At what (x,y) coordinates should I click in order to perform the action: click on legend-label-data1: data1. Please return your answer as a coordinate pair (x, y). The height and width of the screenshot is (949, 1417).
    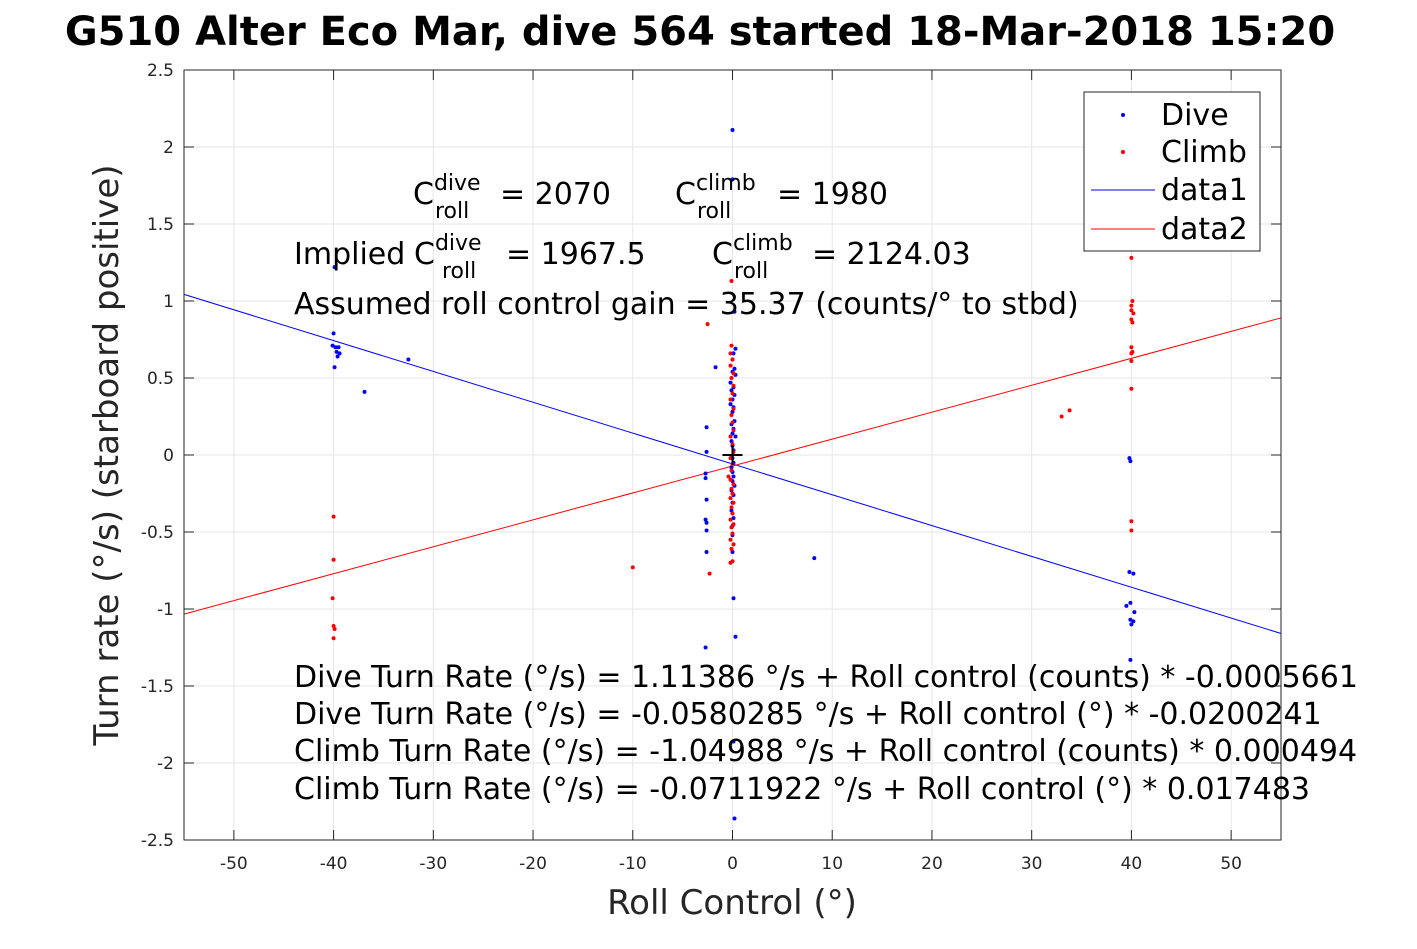
    Looking at the image, I should click on (1204, 190).